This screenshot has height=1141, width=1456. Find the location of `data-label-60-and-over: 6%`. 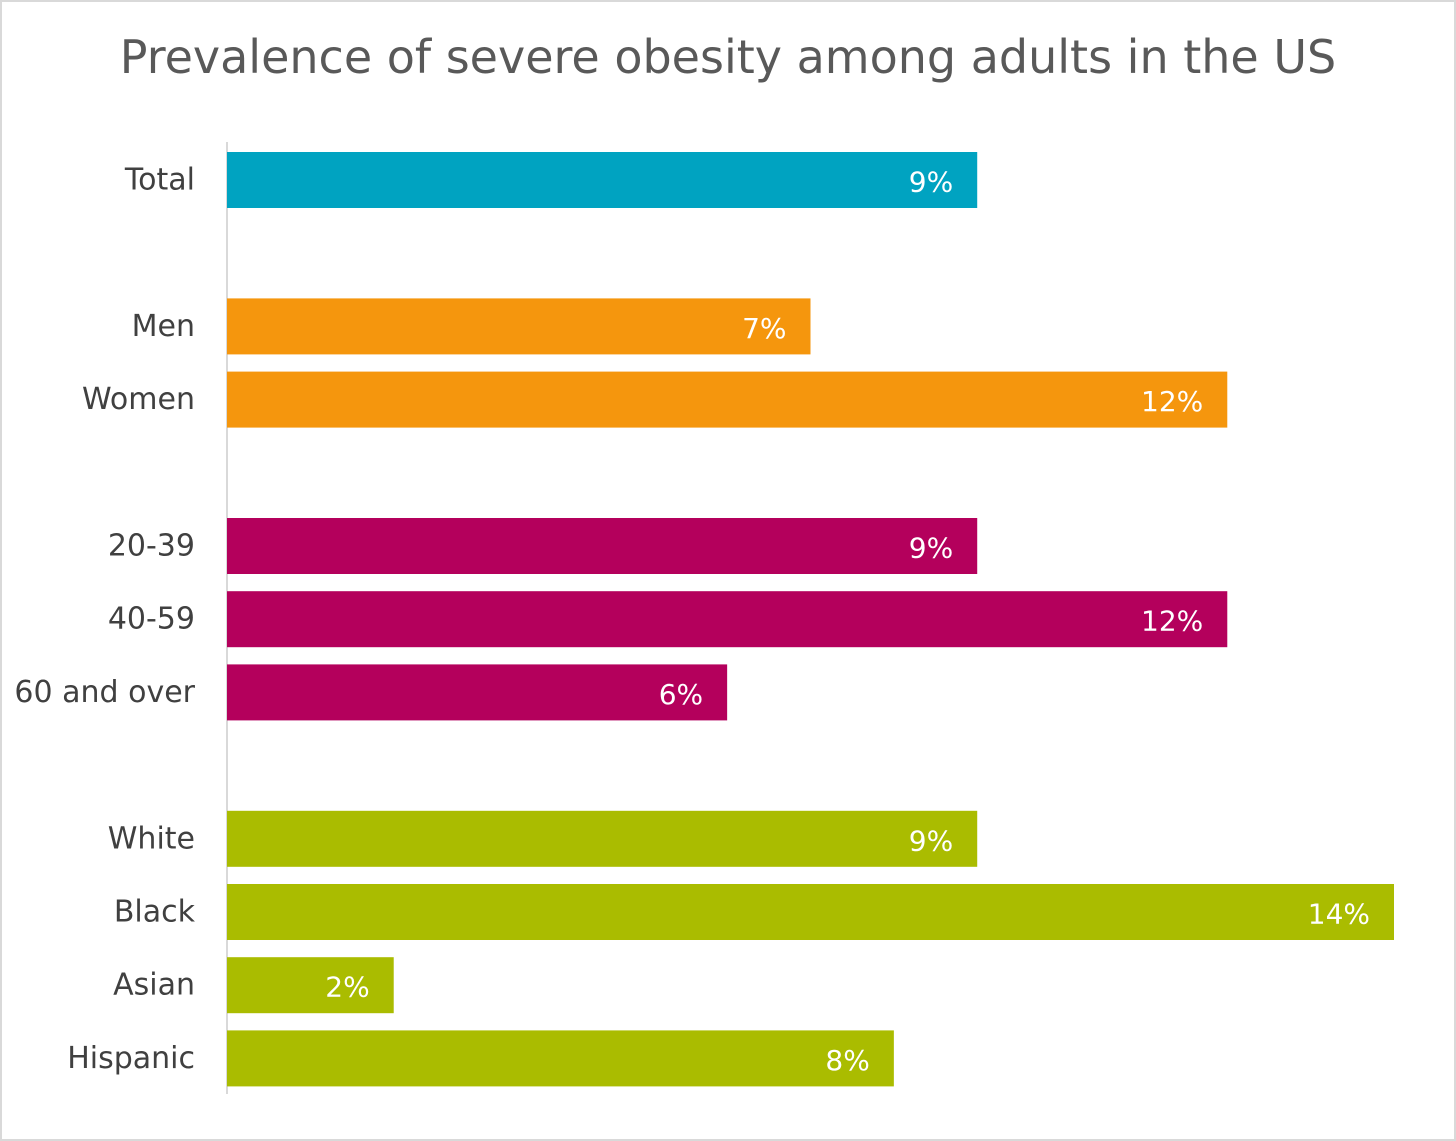

data-label-60-and-over: 6% is located at coordinates (681, 694).